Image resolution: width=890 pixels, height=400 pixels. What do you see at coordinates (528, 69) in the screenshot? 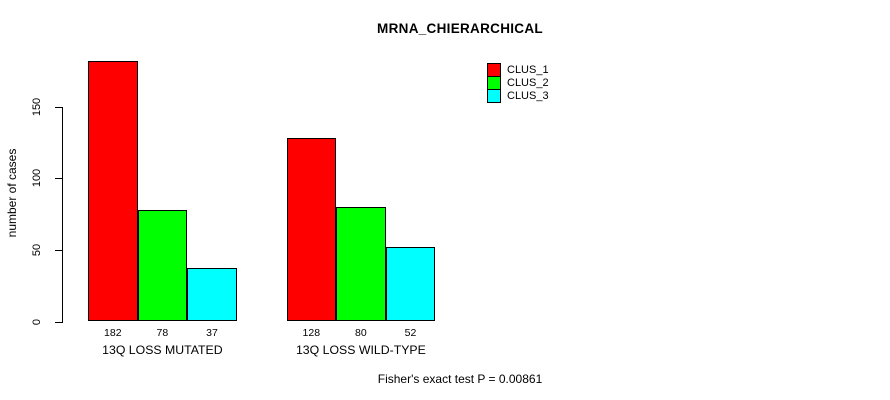
I see `legend-label: CLUS_1` at bounding box center [528, 69].